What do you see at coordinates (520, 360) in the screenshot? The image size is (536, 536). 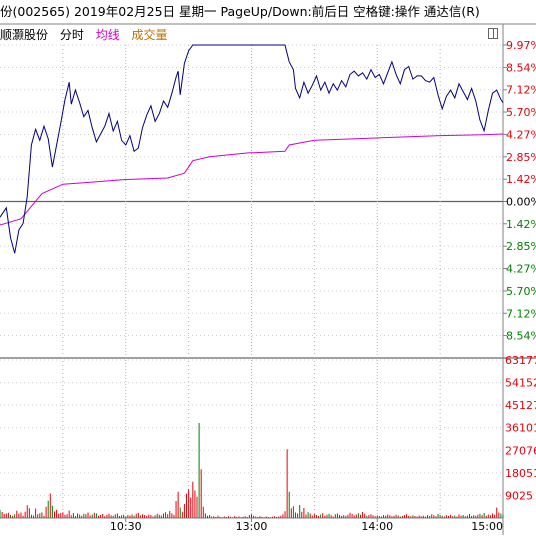 I see `volume-tick-label: 63177` at bounding box center [520, 360].